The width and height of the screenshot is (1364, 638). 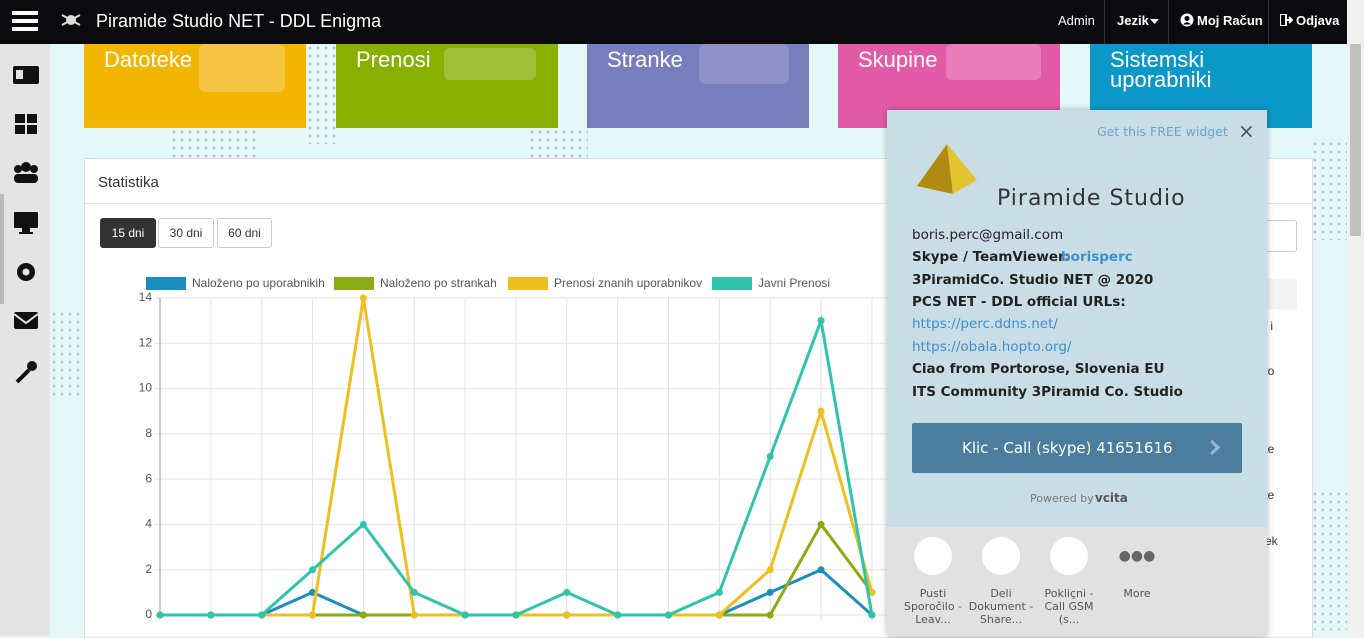 What do you see at coordinates (1067, 448) in the screenshot?
I see `call-button-label: Klic - Call (skype) 41651616` at bounding box center [1067, 448].